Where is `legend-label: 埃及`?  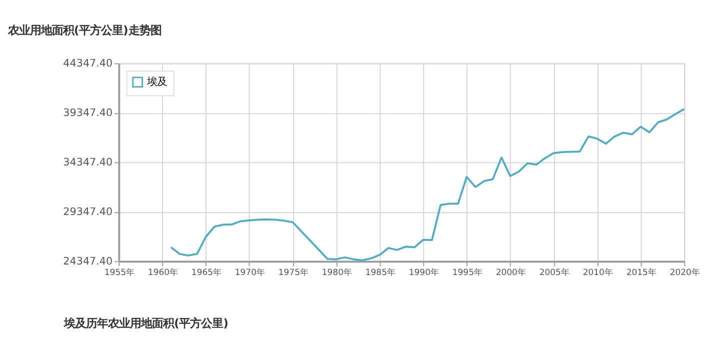 legend-label: 埃及 is located at coordinates (157, 82).